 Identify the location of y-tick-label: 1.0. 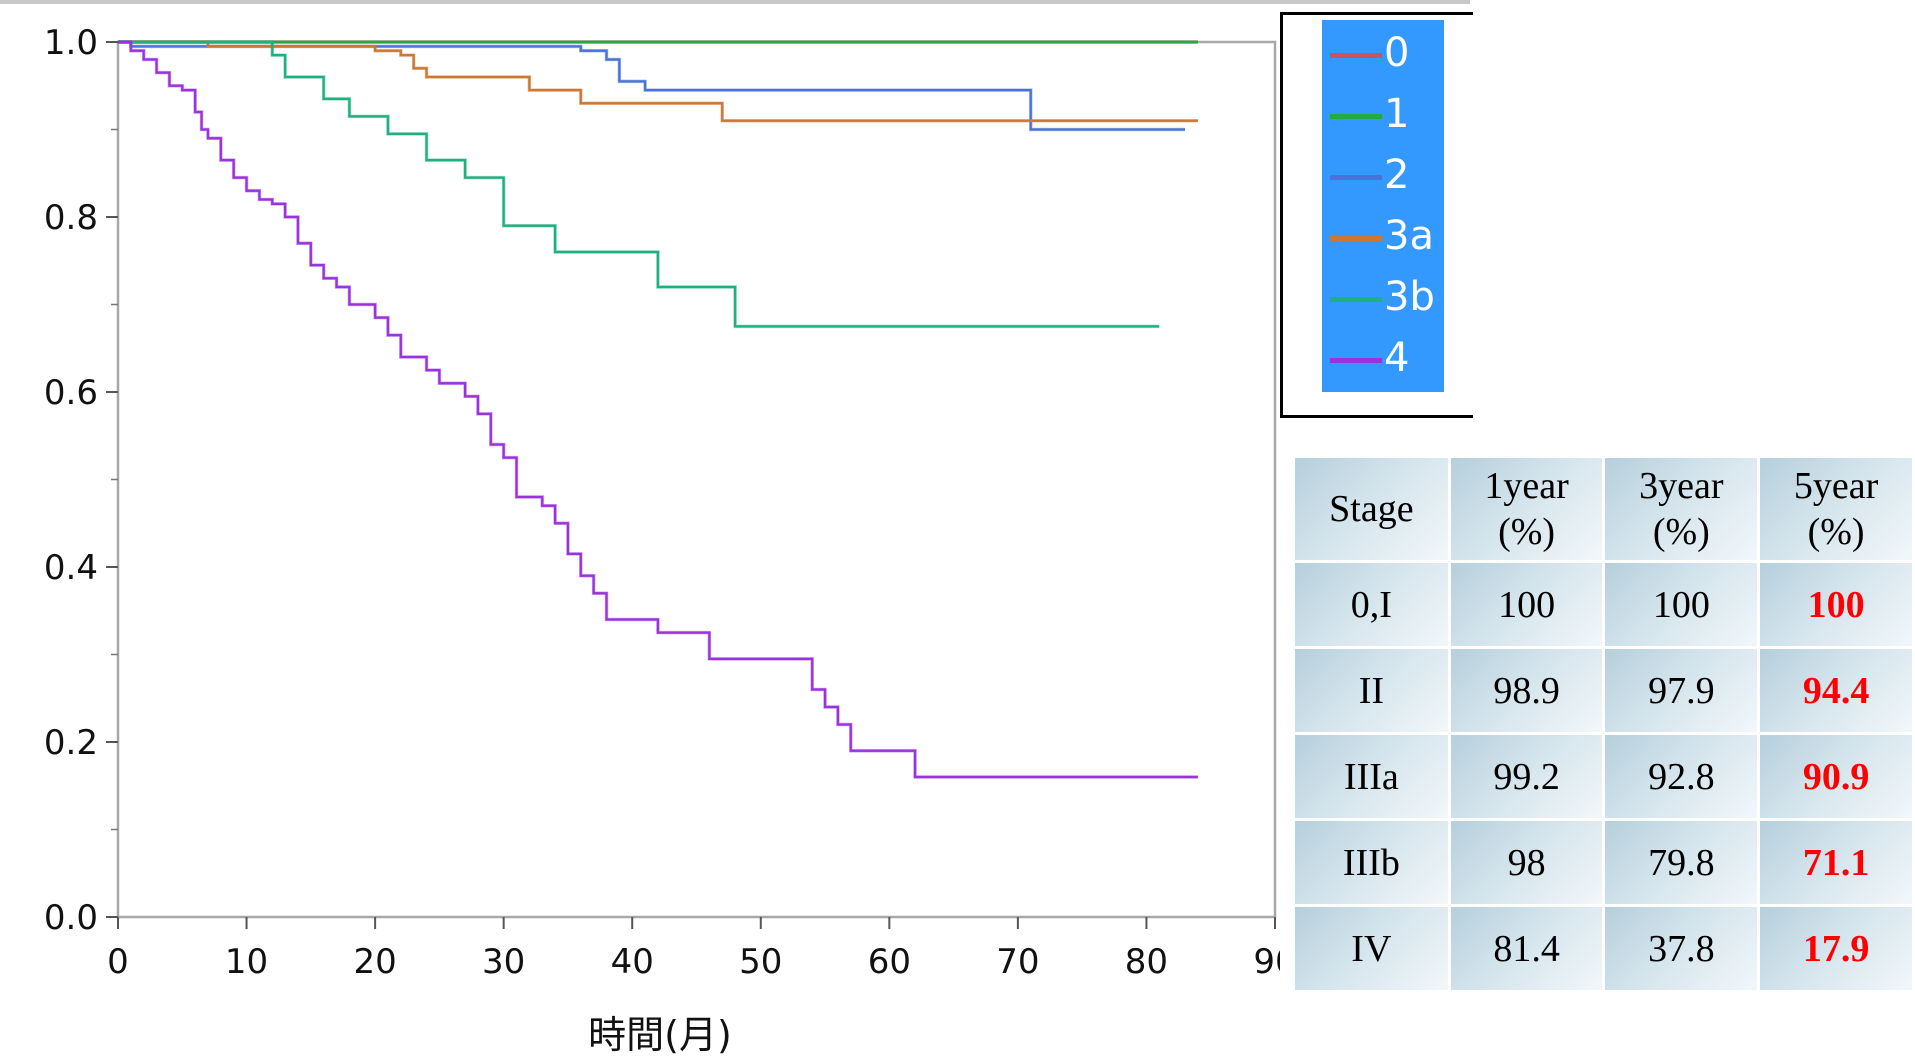
(71, 43).